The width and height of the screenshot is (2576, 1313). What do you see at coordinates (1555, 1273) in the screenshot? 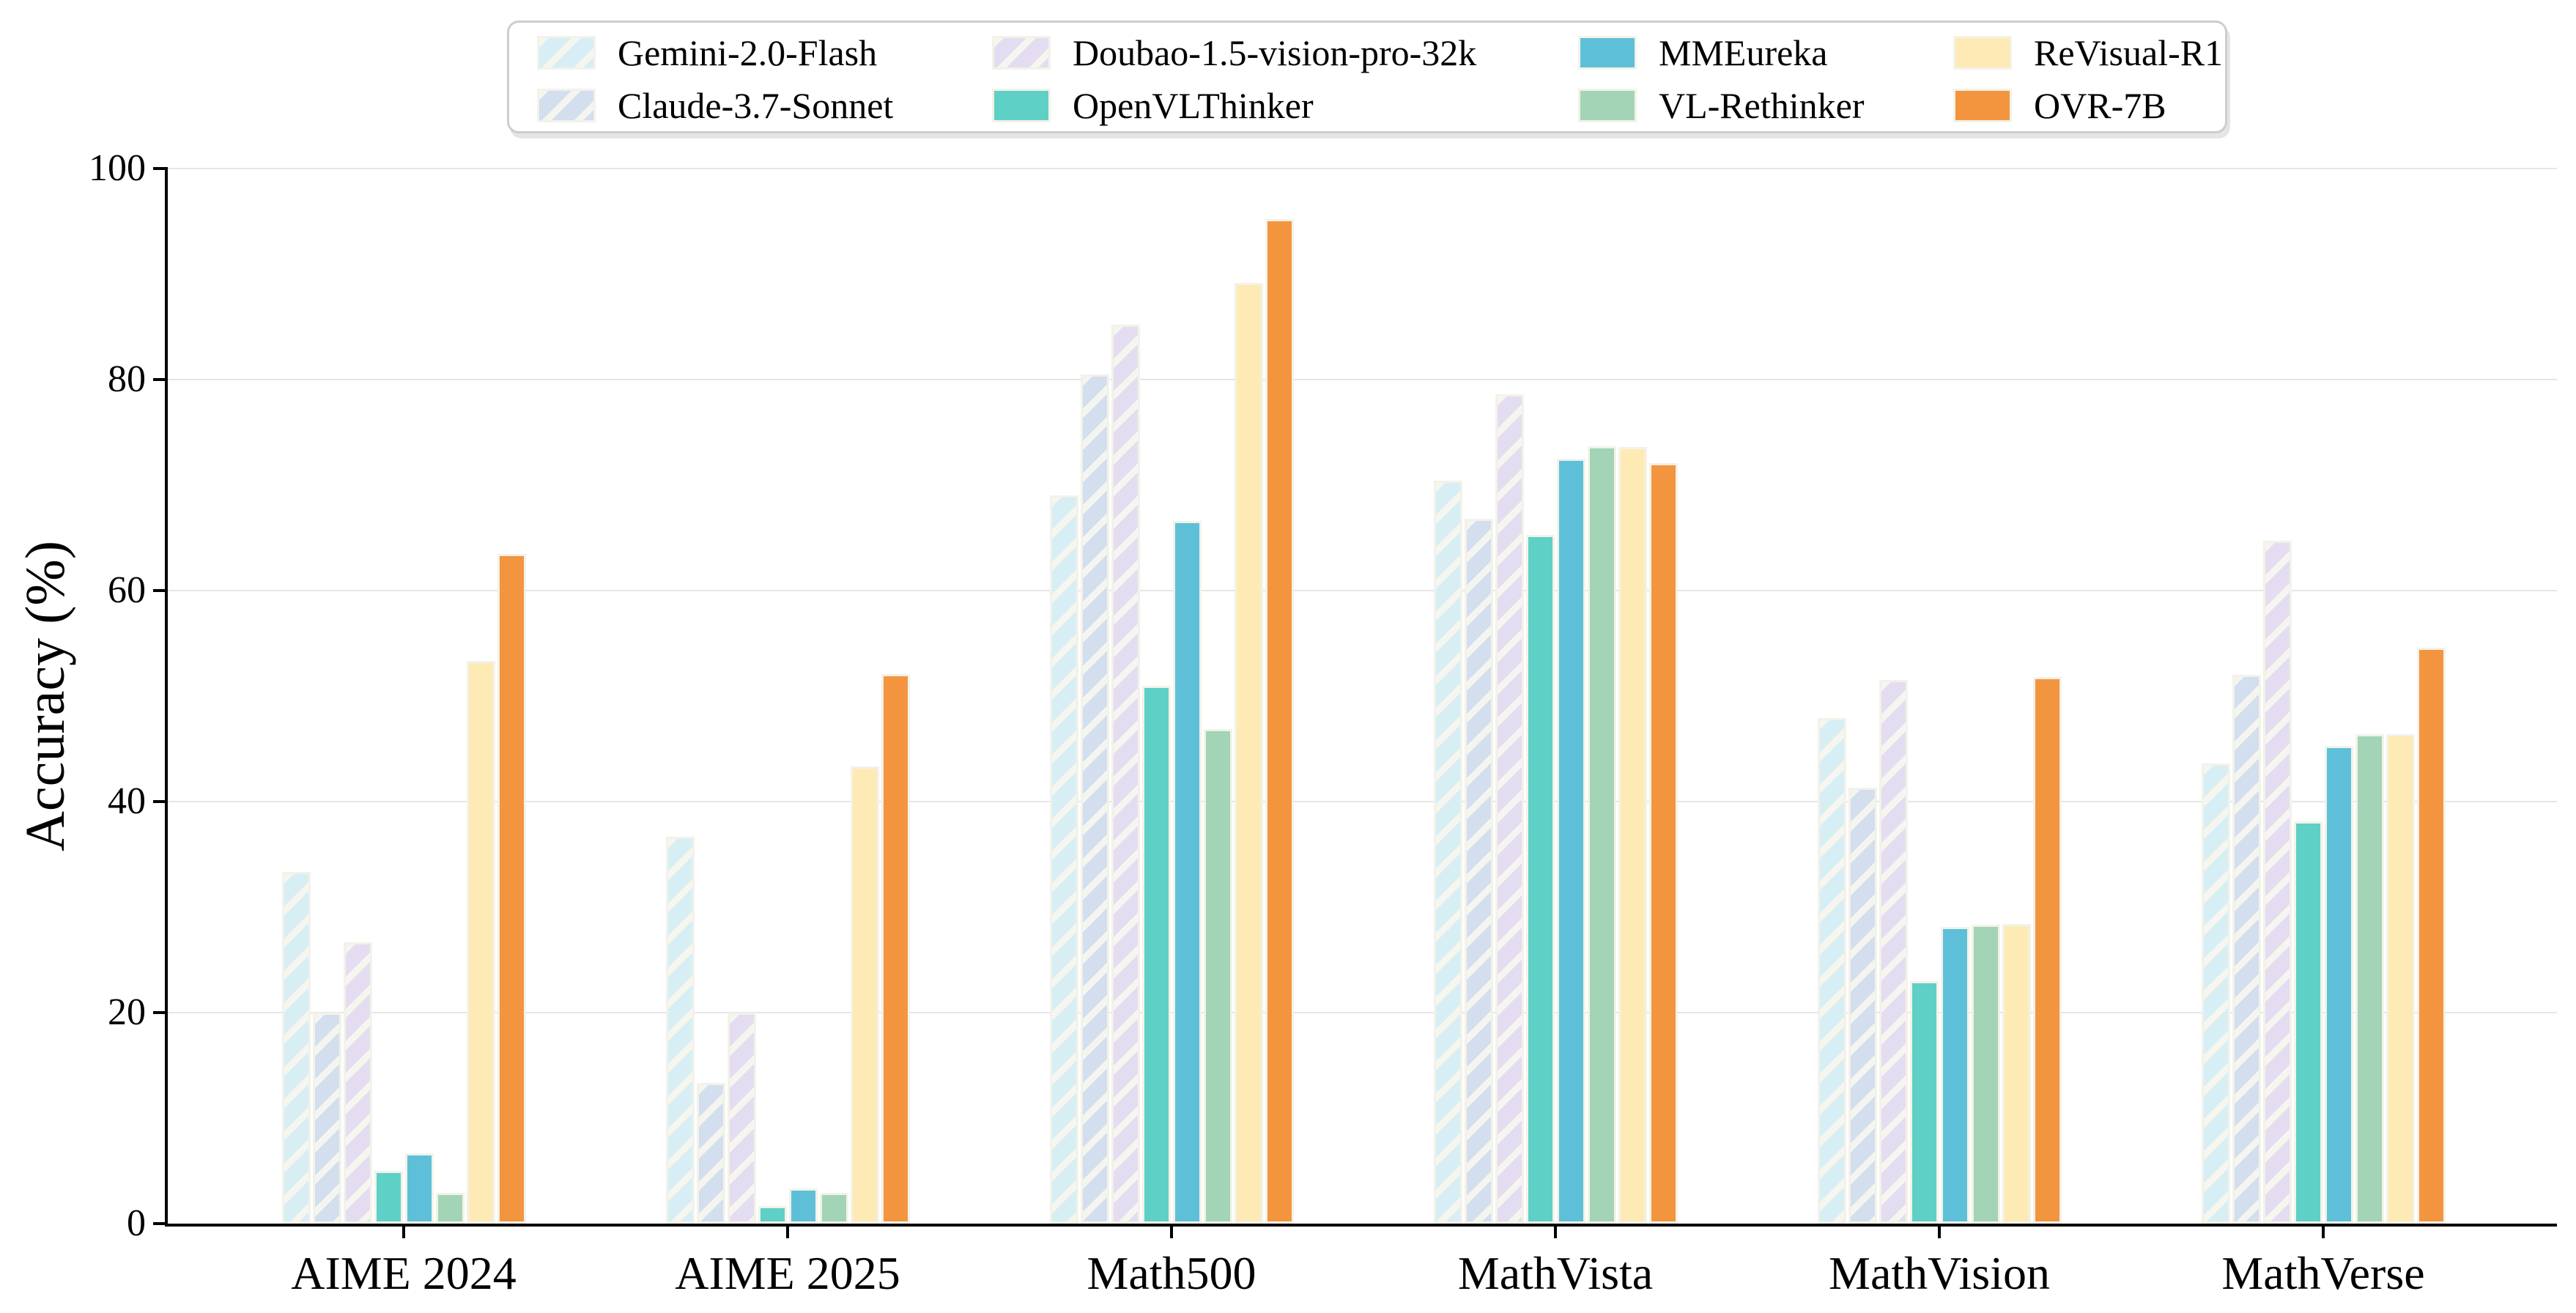
I see `x-tick-label-mathvista: MathVista` at bounding box center [1555, 1273].